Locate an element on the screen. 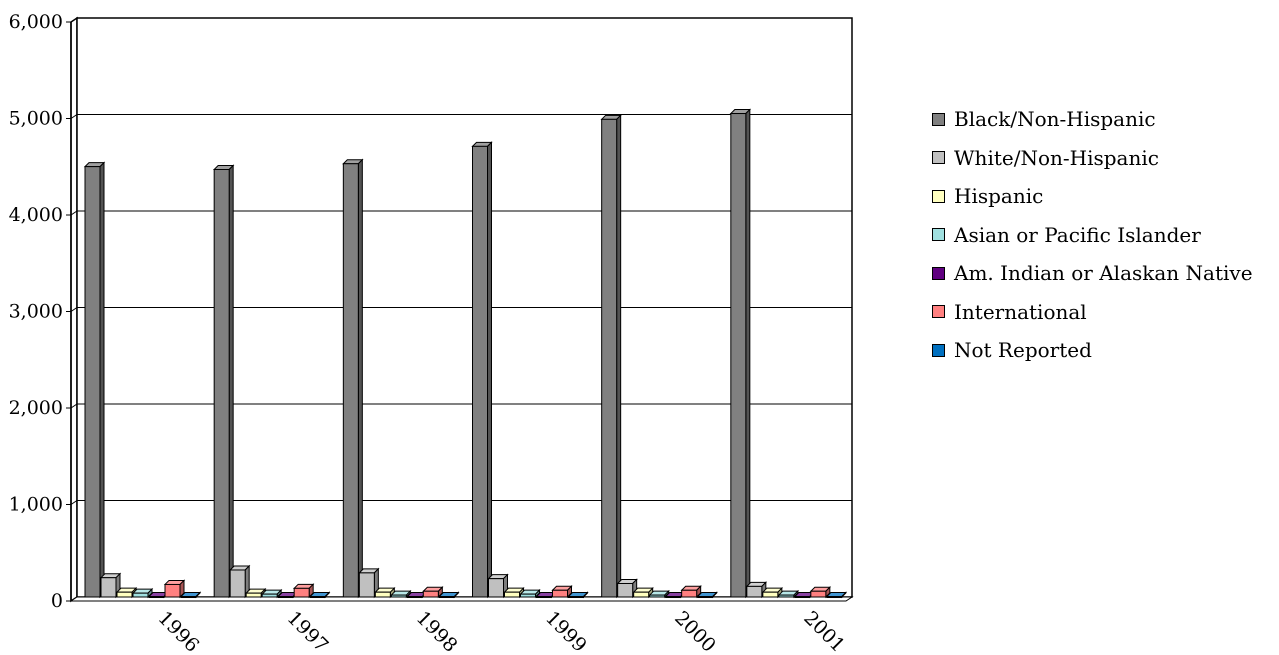 This screenshot has height=655, width=1279. legend-item: Black/Non-Hispanic is located at coordinates (1092, 119).